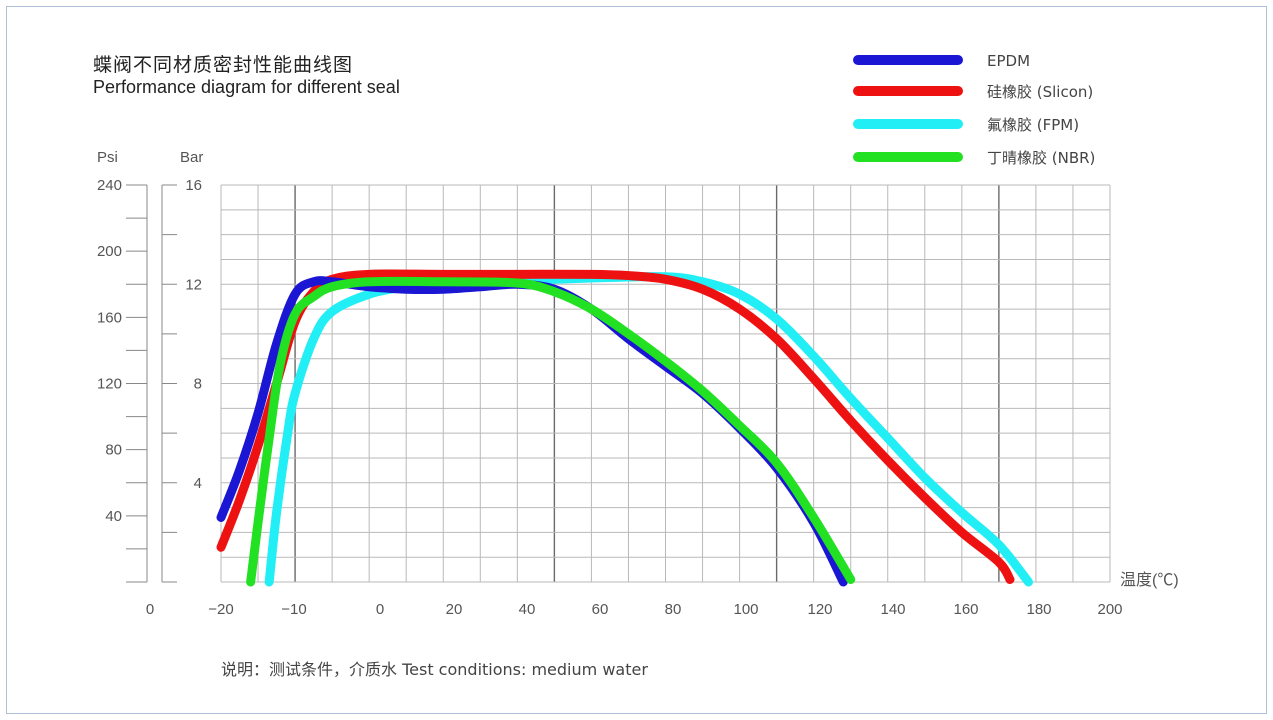 Image resolution: width=1273 pixels, height=720 pixels. Describe the element at coordinates (220, 609) in the screenshot. I see `x-tick-label: −20` at that location.